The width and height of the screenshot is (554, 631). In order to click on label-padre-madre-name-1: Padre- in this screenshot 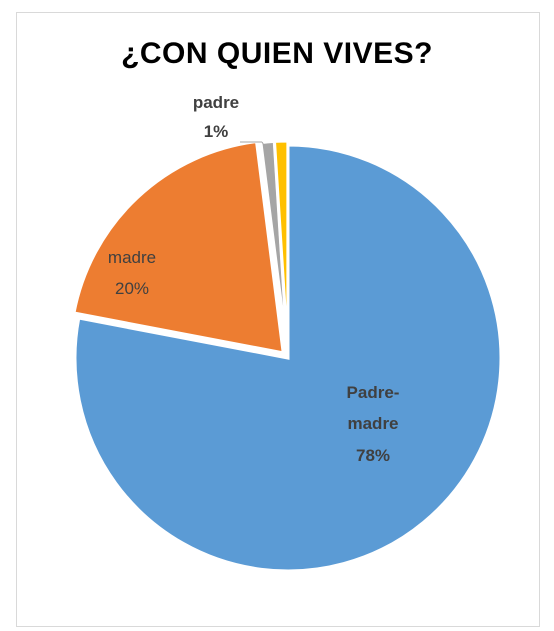, I will do `click(373, 392)`.